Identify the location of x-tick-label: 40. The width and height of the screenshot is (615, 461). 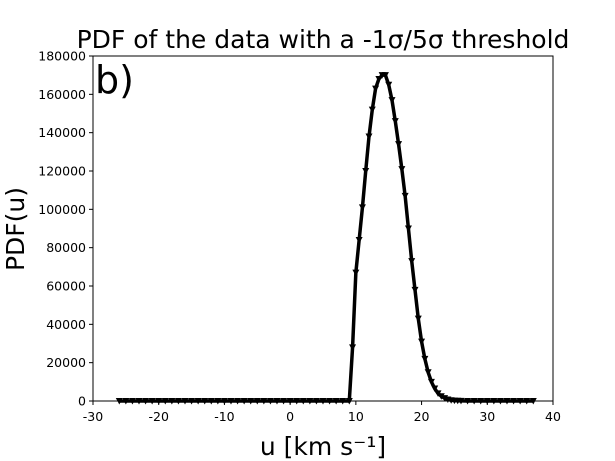
(553, 416).